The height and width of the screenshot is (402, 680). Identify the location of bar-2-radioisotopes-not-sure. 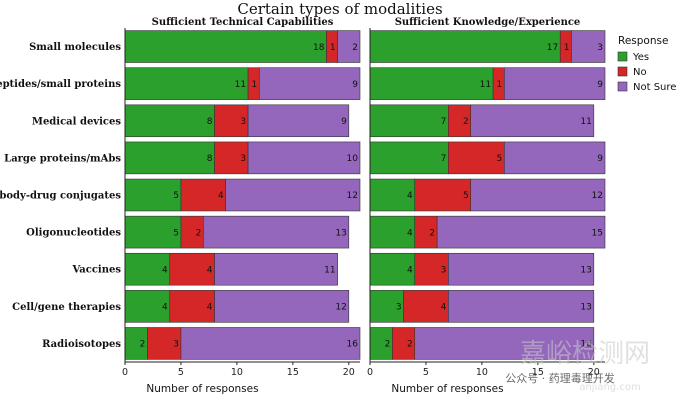
(504, 343).